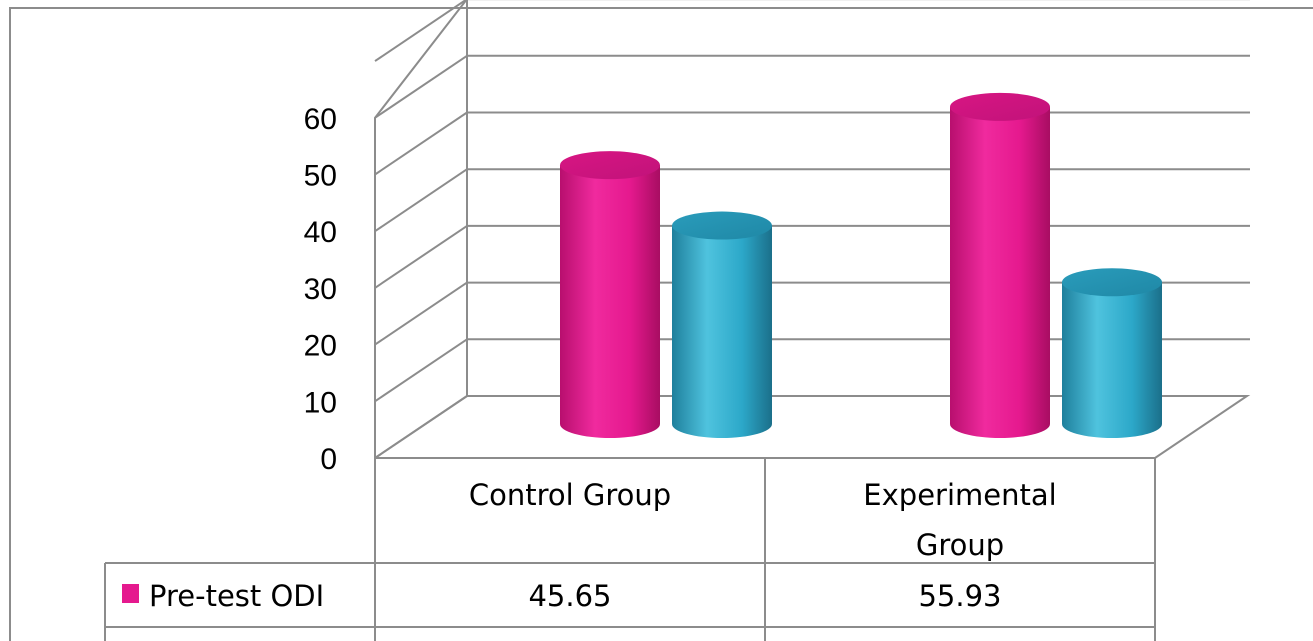 The height and width of the screenshot is (641, 1313). I want to click on y-tick-label: 20, so click(320, 346).